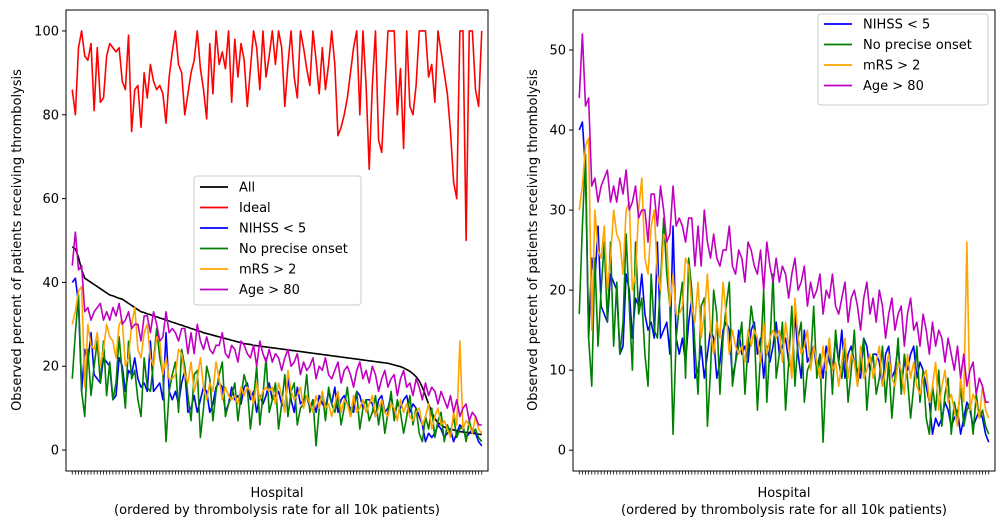  Describe the element at coordinates (277, 473) in the screenshot. I see `left-x-ticks` at that location.